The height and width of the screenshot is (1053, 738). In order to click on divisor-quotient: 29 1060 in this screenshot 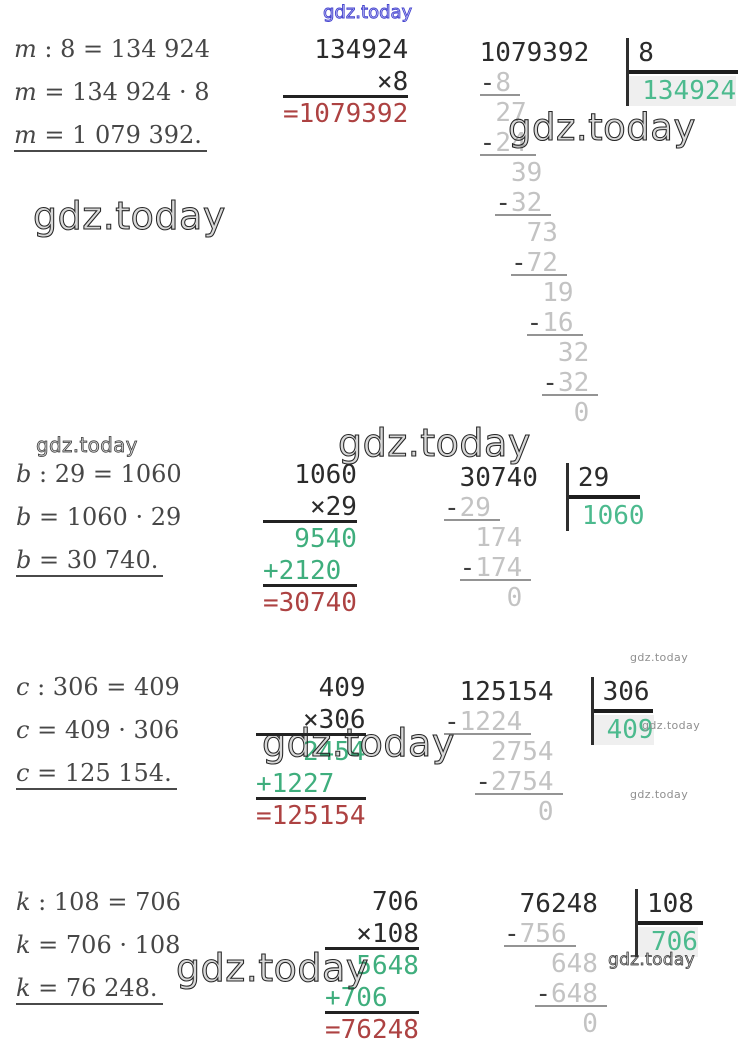, I will do `click(605, 497)`.